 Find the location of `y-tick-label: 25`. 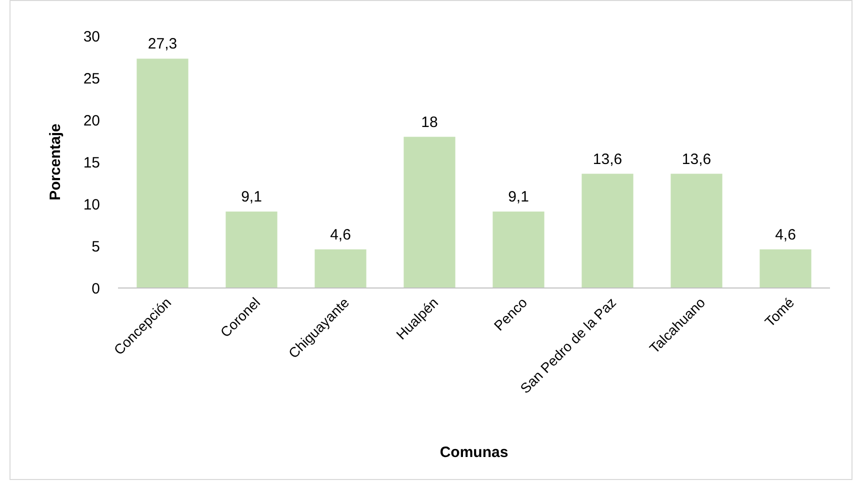

y-tick-label: 25 is located at coordinates (91, 79).